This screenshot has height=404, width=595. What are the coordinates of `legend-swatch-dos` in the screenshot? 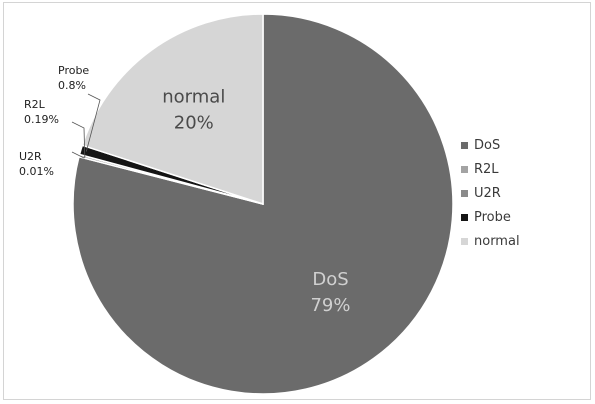 It's located at (464, 145).